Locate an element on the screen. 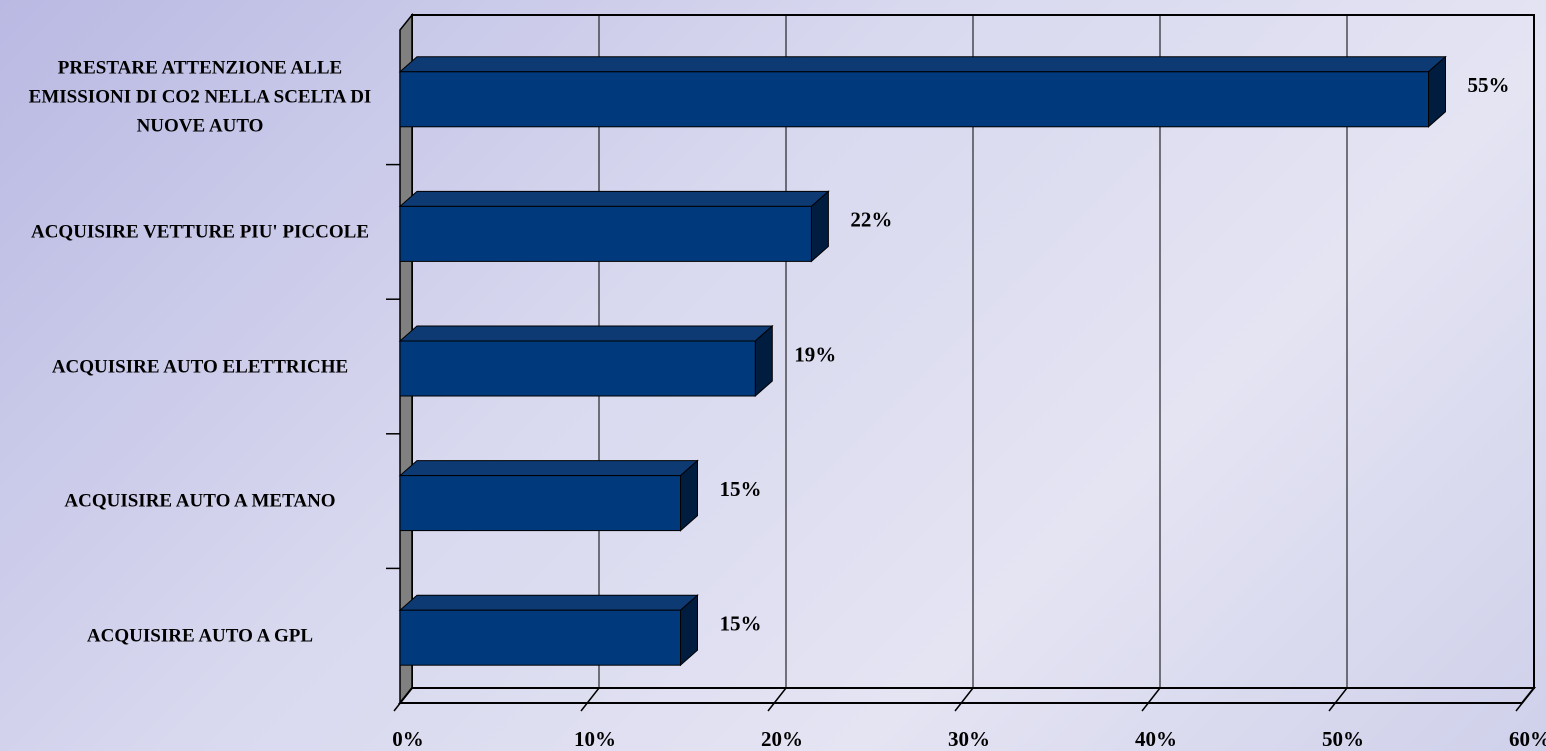  category-label: ACQUISIRE VETTURE PIU' PICCOLE is located at coordinates (200, 232).